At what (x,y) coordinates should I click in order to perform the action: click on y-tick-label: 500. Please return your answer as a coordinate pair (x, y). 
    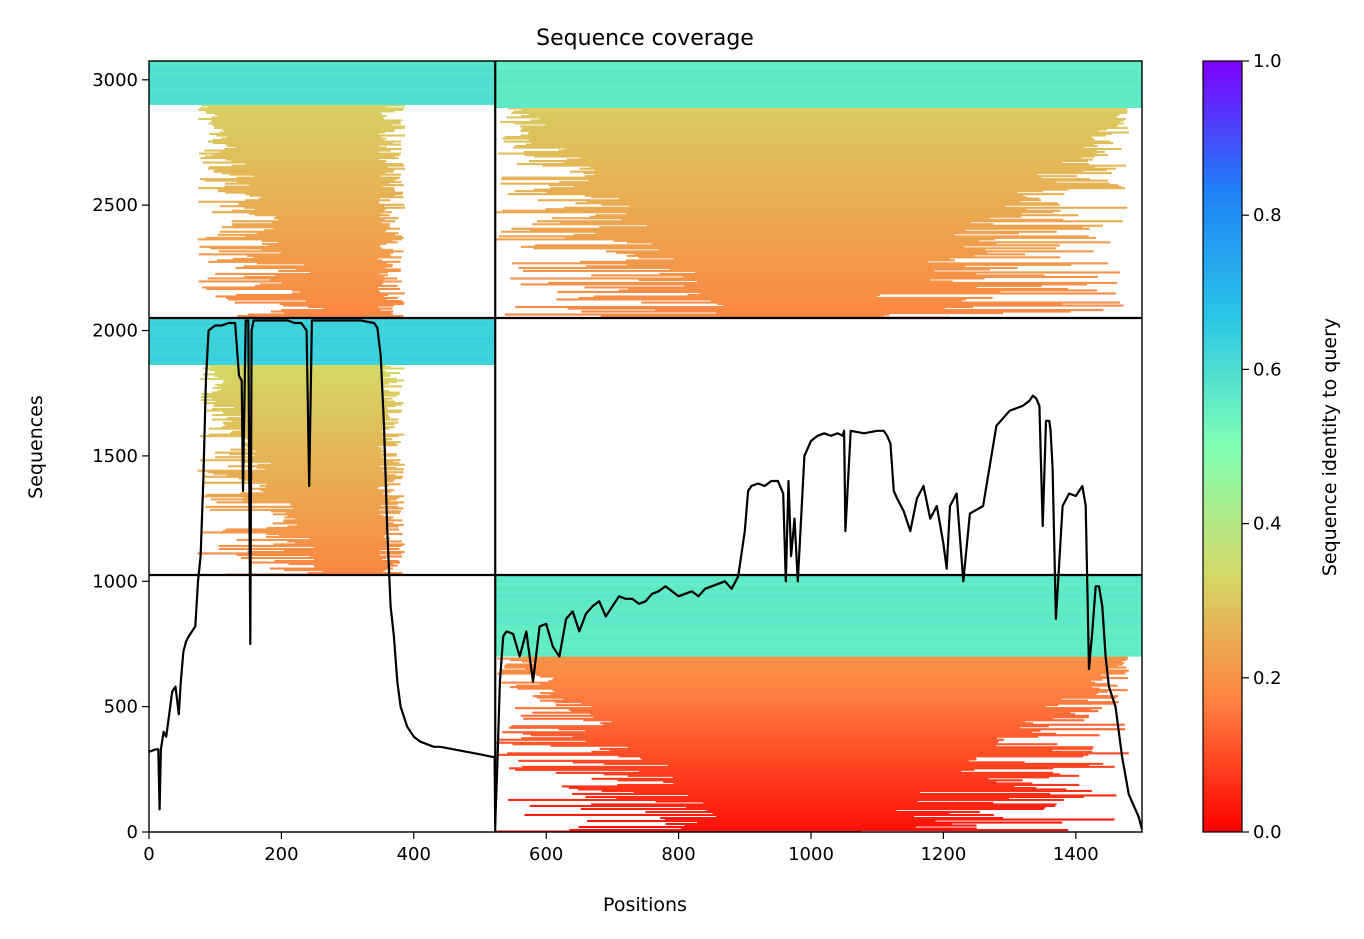
    Looking at the image, I should click on (121, 707).